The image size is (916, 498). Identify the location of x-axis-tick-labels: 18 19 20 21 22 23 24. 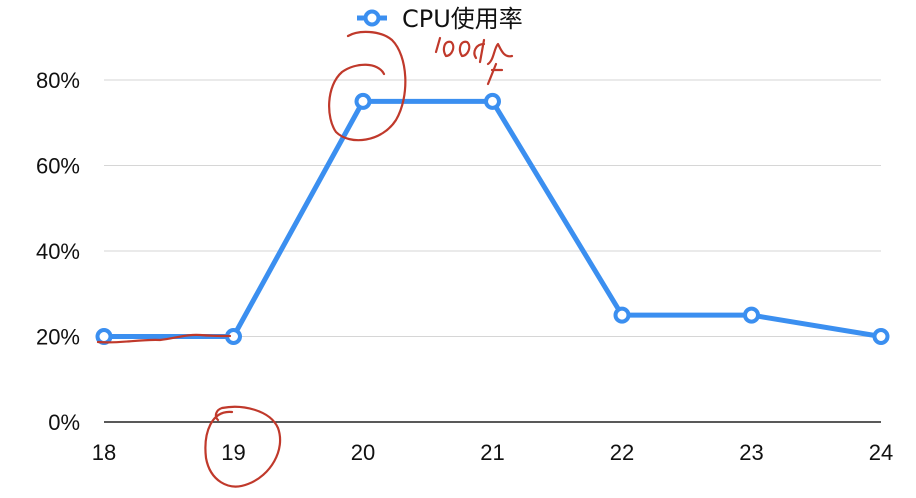
(492, 452).